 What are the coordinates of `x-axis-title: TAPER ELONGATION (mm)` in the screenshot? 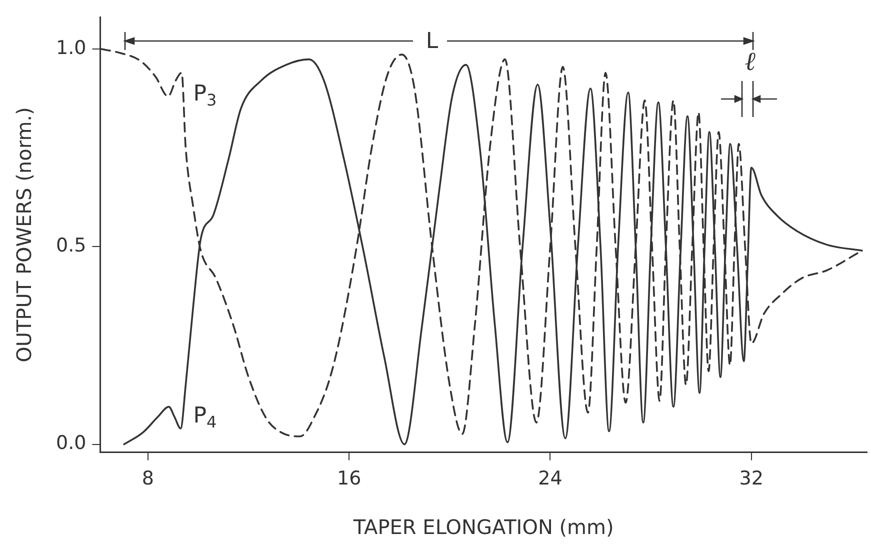 It's located at (483, 527).